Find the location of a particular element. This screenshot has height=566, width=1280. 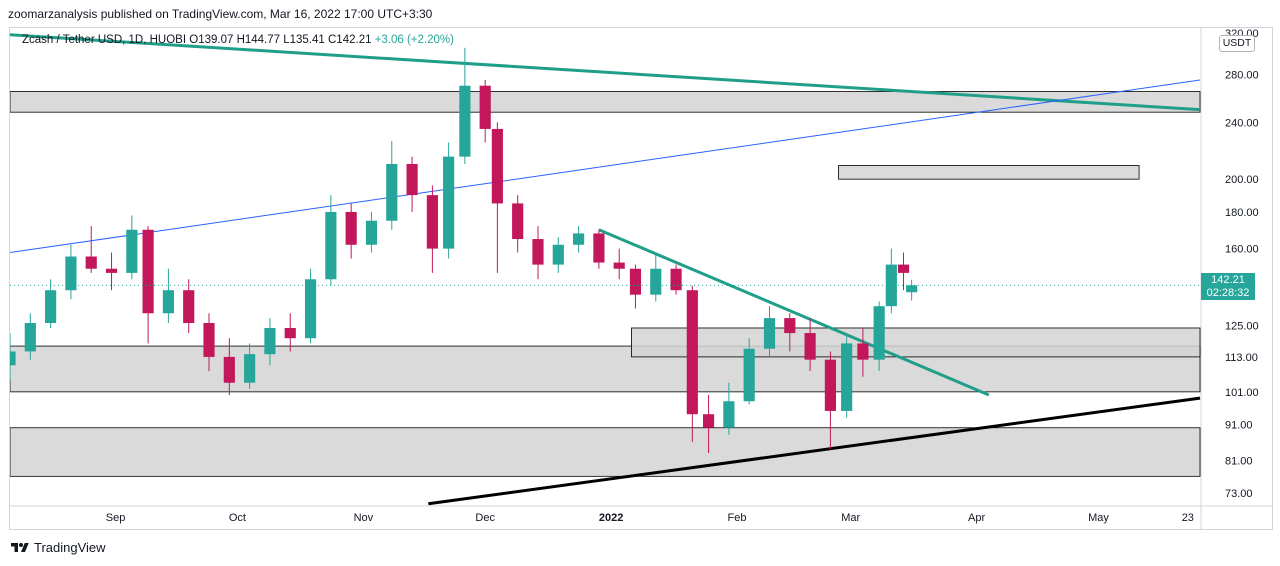

price-tick-label: 91.00 is located at coordinates (1239, 425).